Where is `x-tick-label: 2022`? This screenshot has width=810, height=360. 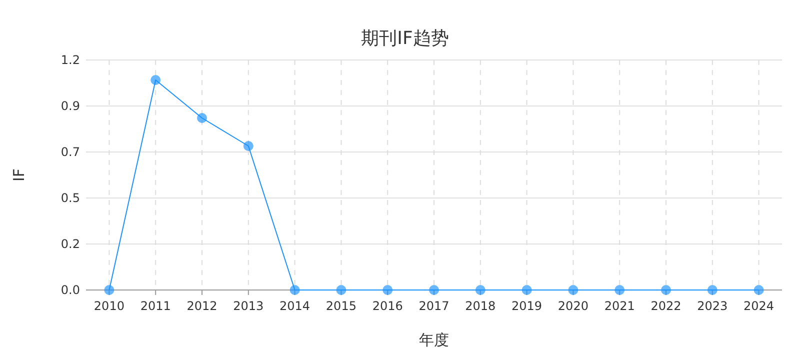 x-tick-label: 2022 is located at coordinates (666, 306).